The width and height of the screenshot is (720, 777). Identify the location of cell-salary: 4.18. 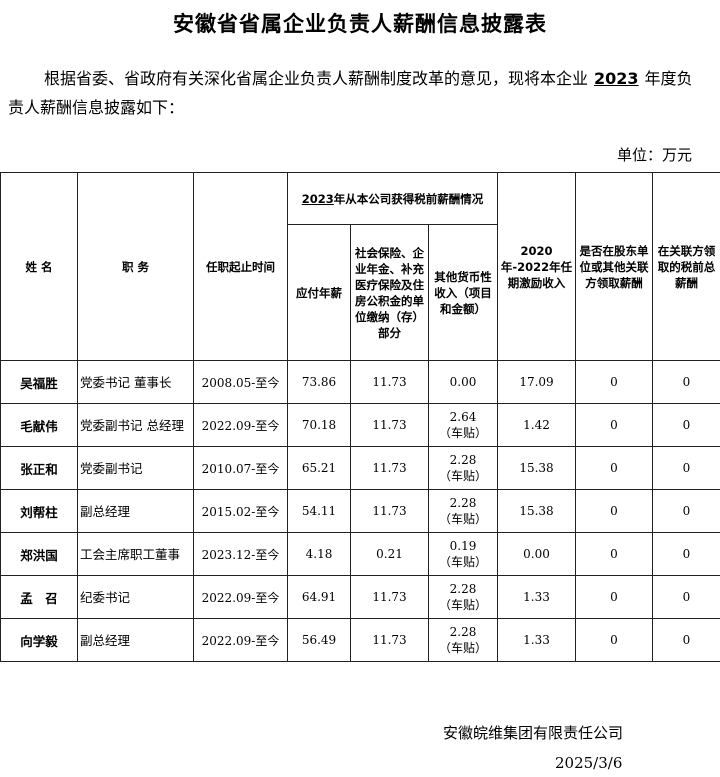
(319, 554).